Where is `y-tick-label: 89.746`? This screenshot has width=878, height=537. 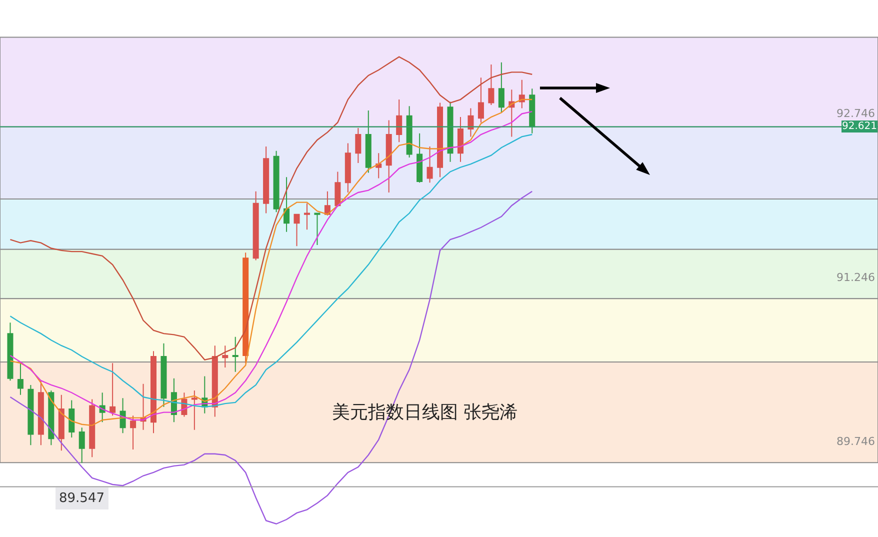 y-tick-label: 89.746 is located at coordinates (855, 441).